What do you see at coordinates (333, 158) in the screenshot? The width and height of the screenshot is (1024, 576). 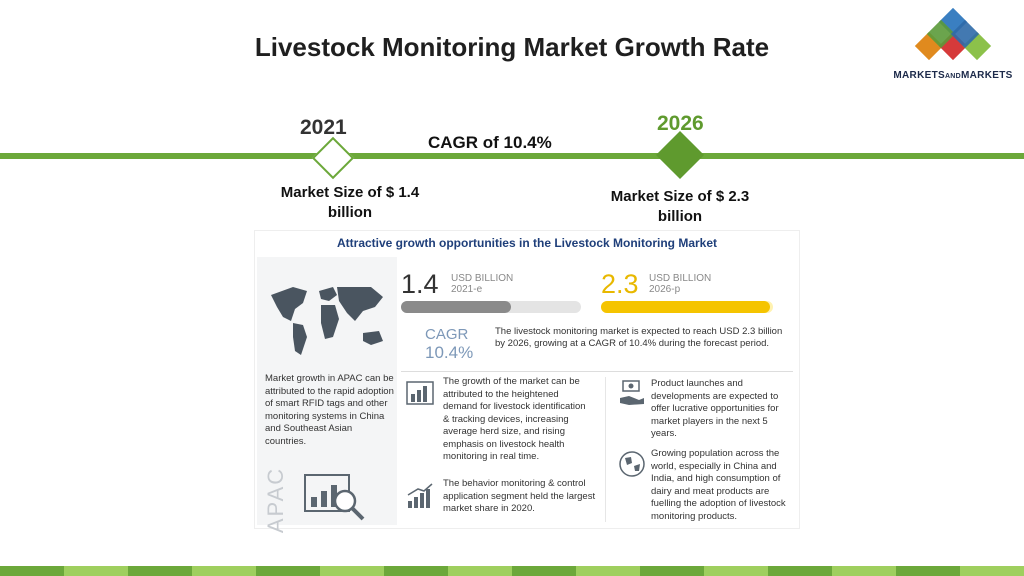 I see `start-marker-diamond` at bounding box center [333, 158].